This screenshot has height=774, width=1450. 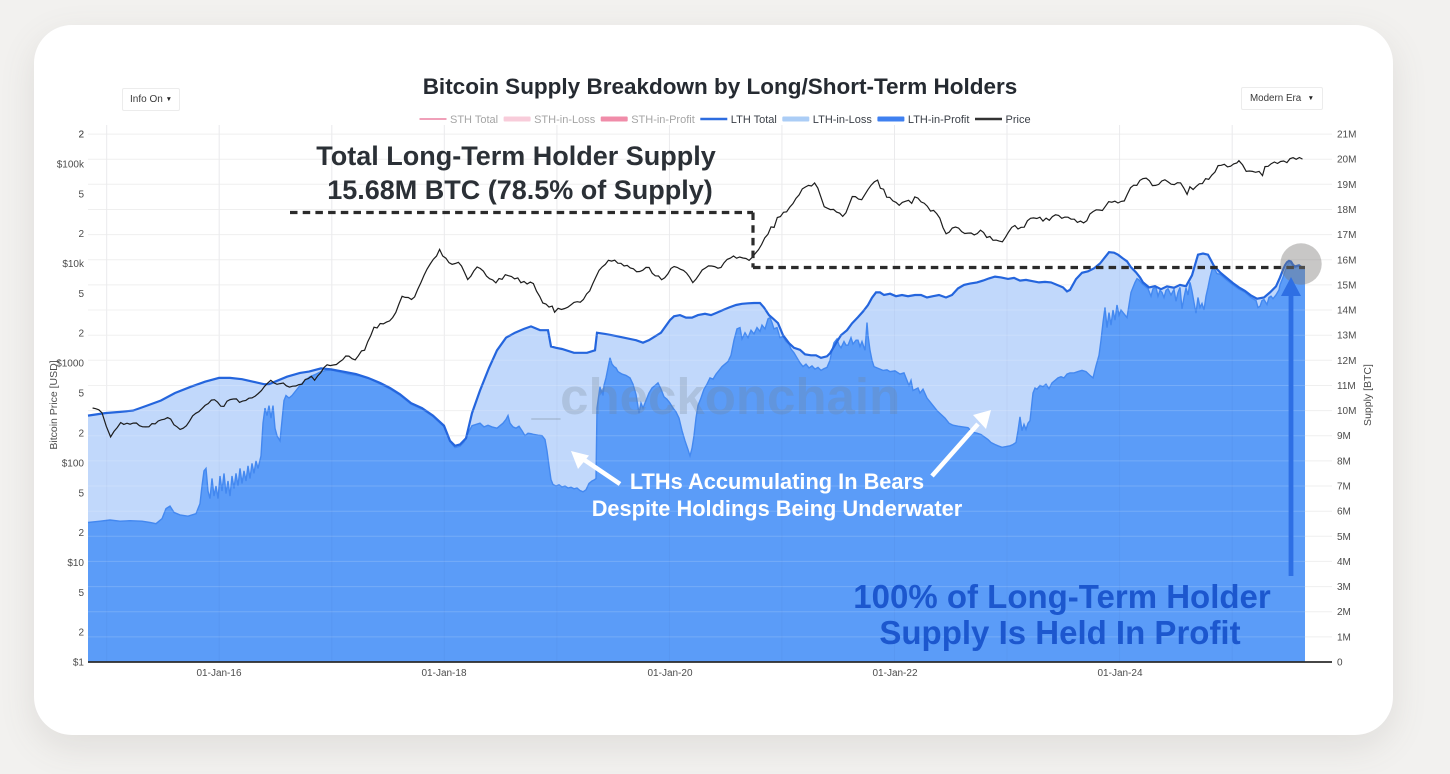 I want to click on svg-text: 0, so click(x=1340, y=663).